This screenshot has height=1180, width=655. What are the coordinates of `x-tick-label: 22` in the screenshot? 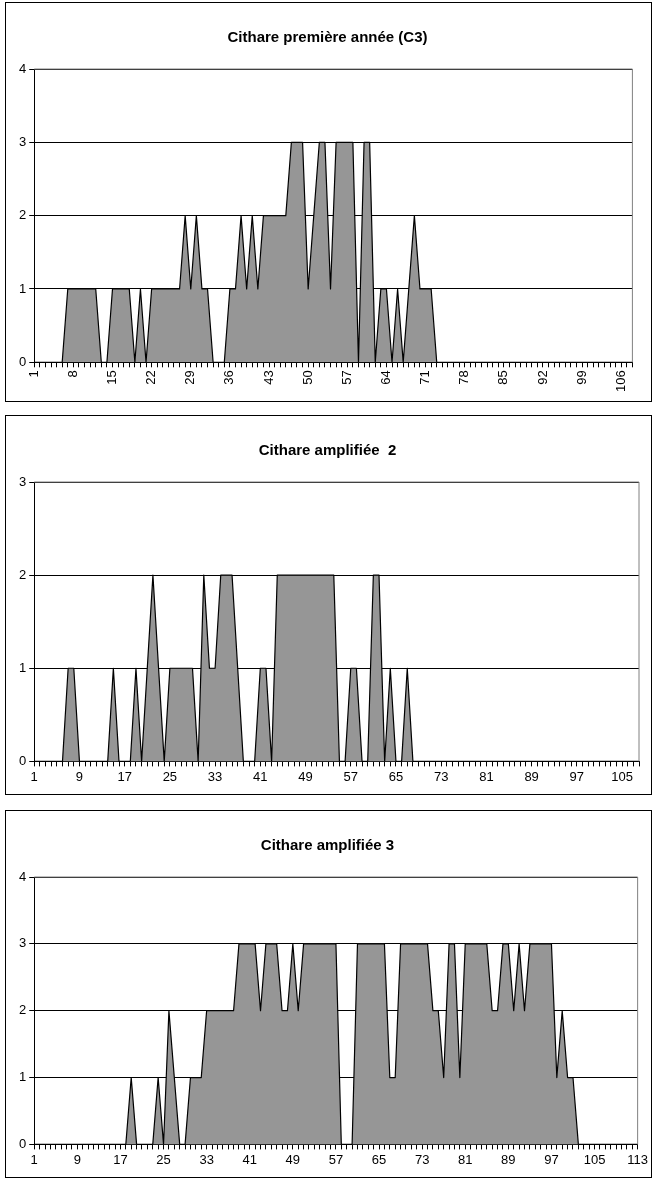 It's located at (151, 377).